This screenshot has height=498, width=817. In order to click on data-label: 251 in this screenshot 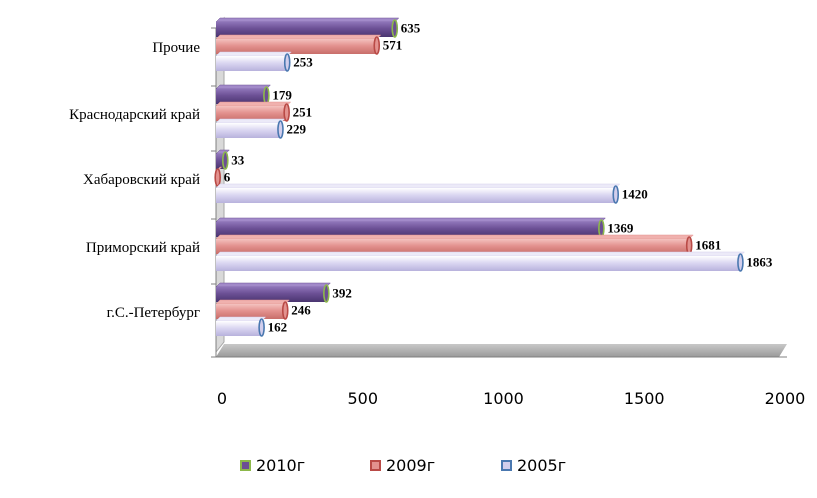, I will do `click(303, 112)`.